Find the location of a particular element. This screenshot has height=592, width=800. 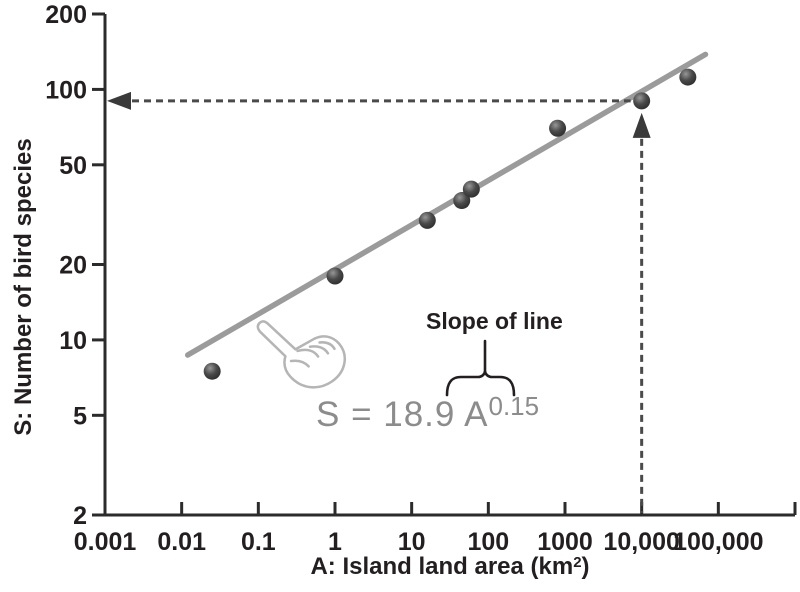

x-tick-label: 100,000 is located at coordinates (718, 542).